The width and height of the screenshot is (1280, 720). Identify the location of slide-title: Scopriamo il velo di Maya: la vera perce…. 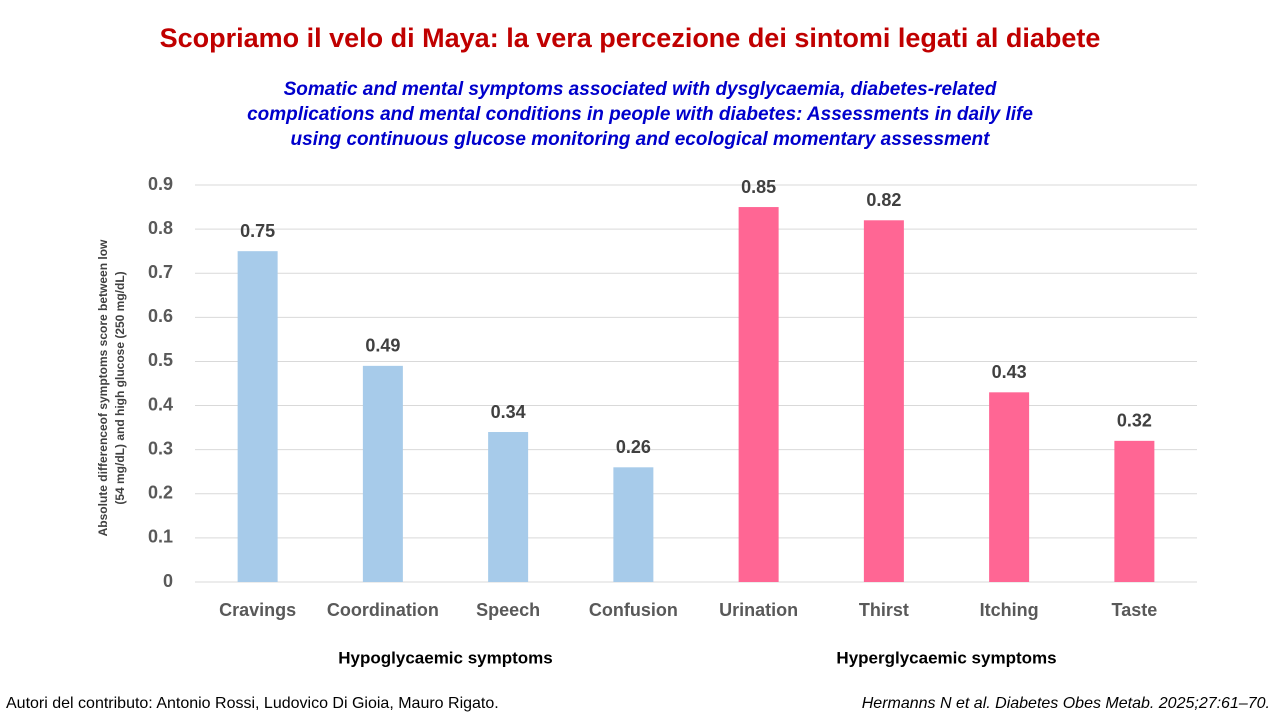
(630, 38).